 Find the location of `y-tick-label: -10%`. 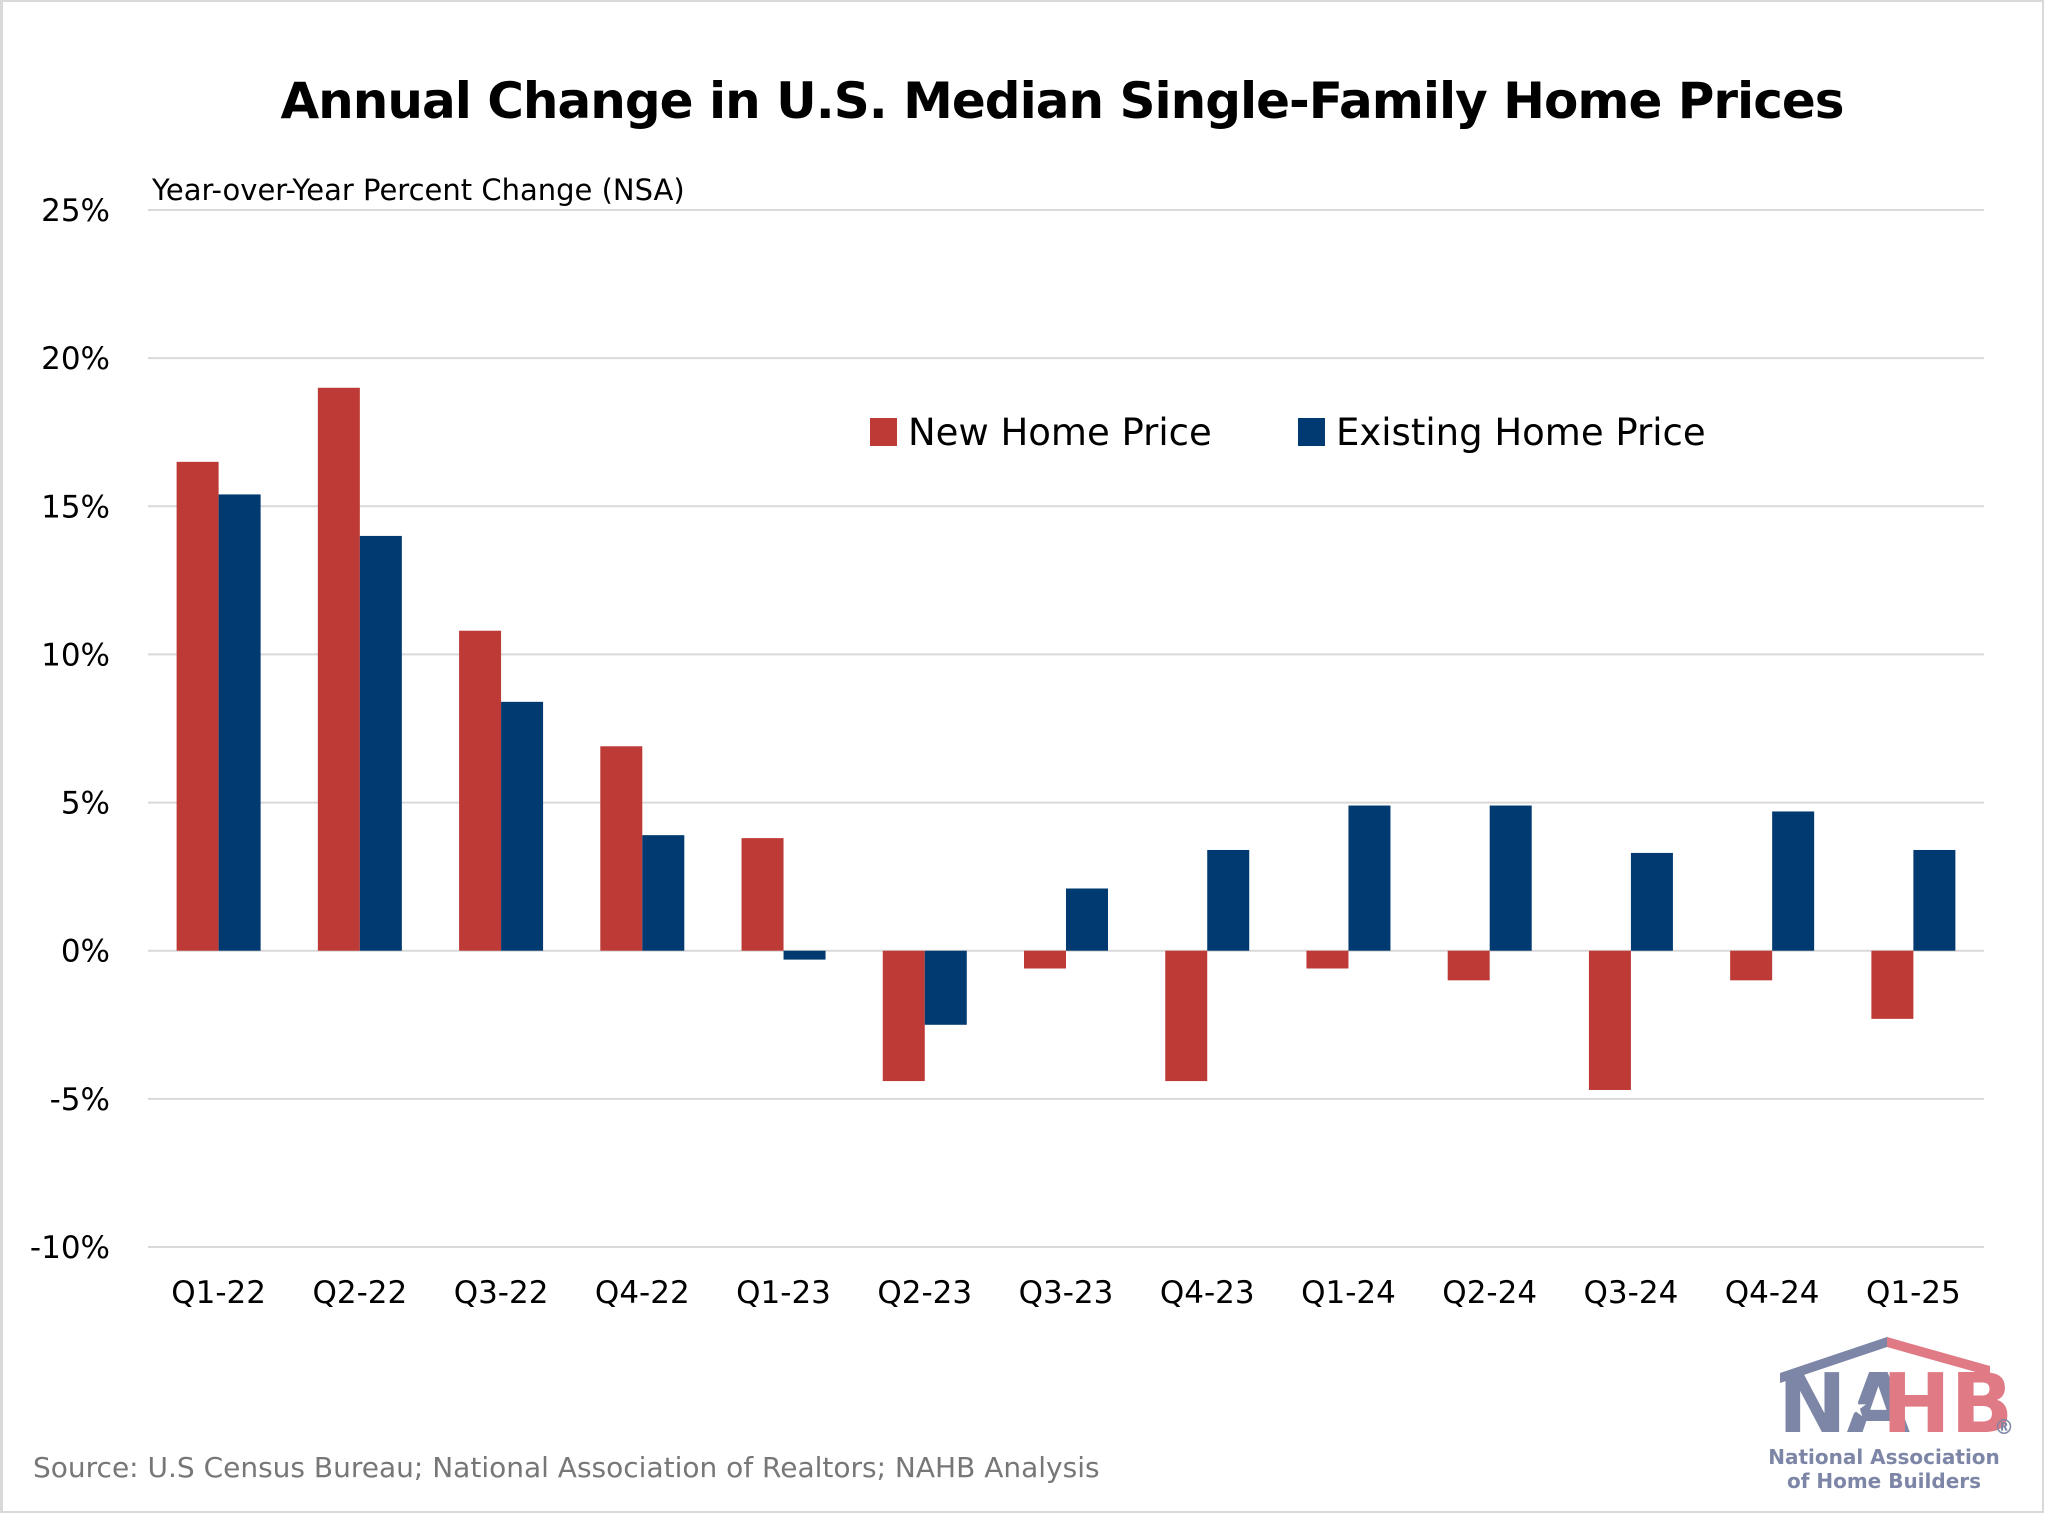

y-tick-label: -10% is located at coordinates (70, 1248).